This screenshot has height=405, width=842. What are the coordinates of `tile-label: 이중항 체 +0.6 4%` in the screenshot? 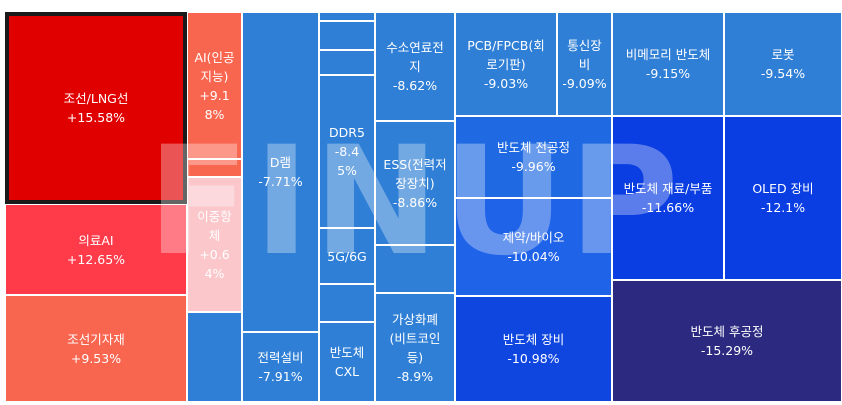 It's located at (214, 244).